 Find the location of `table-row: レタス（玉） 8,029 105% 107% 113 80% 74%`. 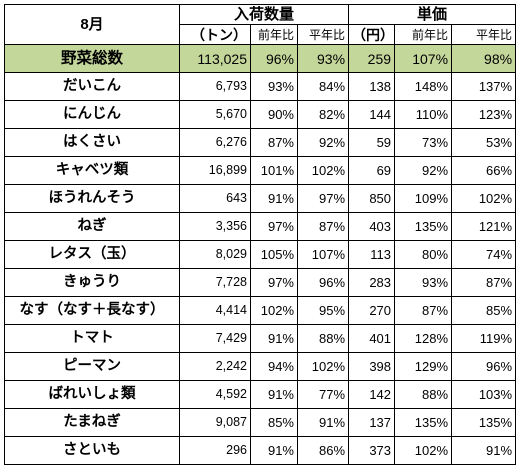

table-row: レタス（玉） 8,029 105% 107% 113 80% 74% is located at coordinates (260, 254).